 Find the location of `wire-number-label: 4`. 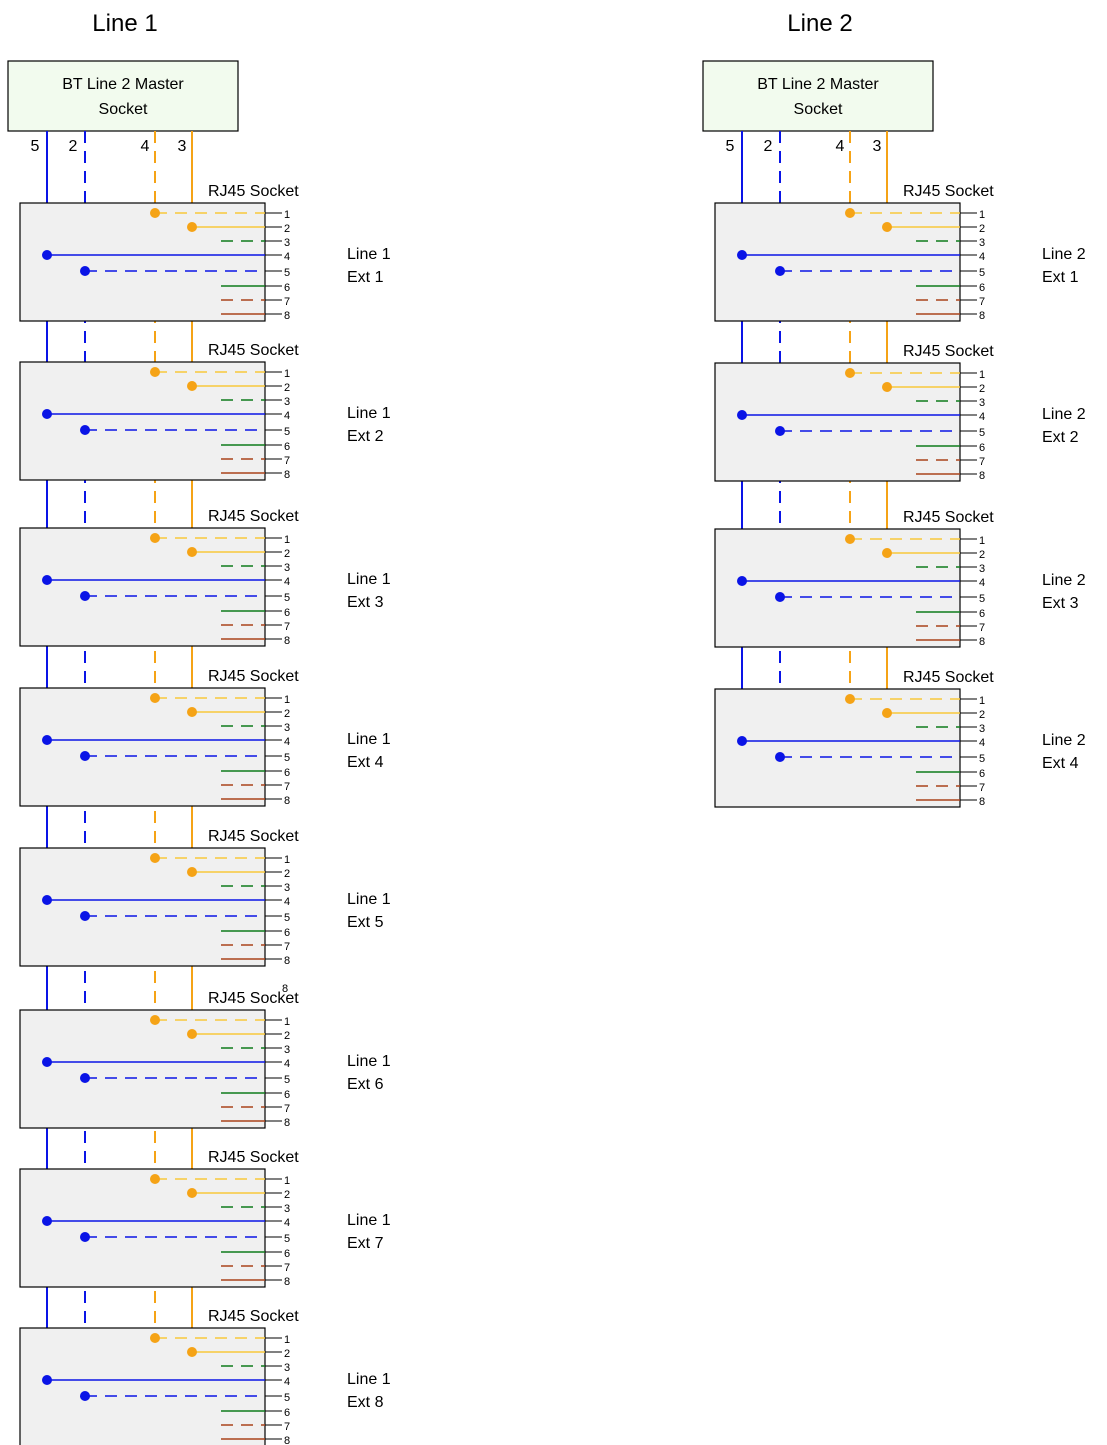

wire-number-label: 4 is located at coordinates (840, 146).